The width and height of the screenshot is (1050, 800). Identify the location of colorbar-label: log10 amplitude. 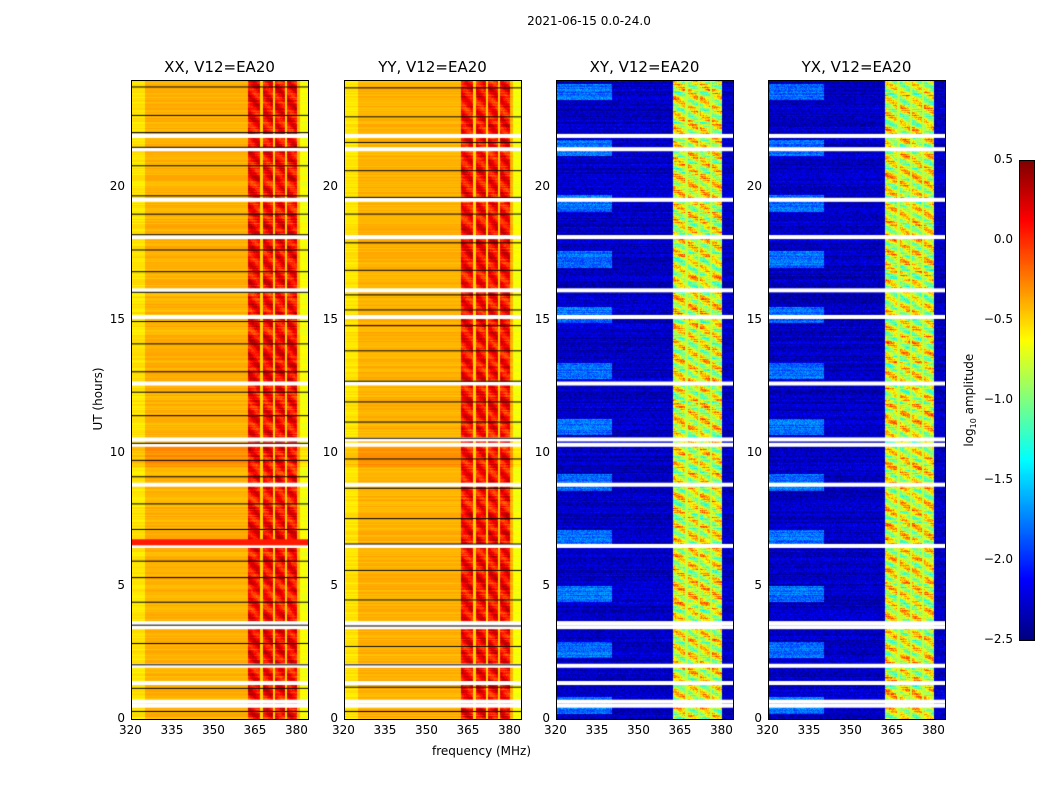
(970, 400).